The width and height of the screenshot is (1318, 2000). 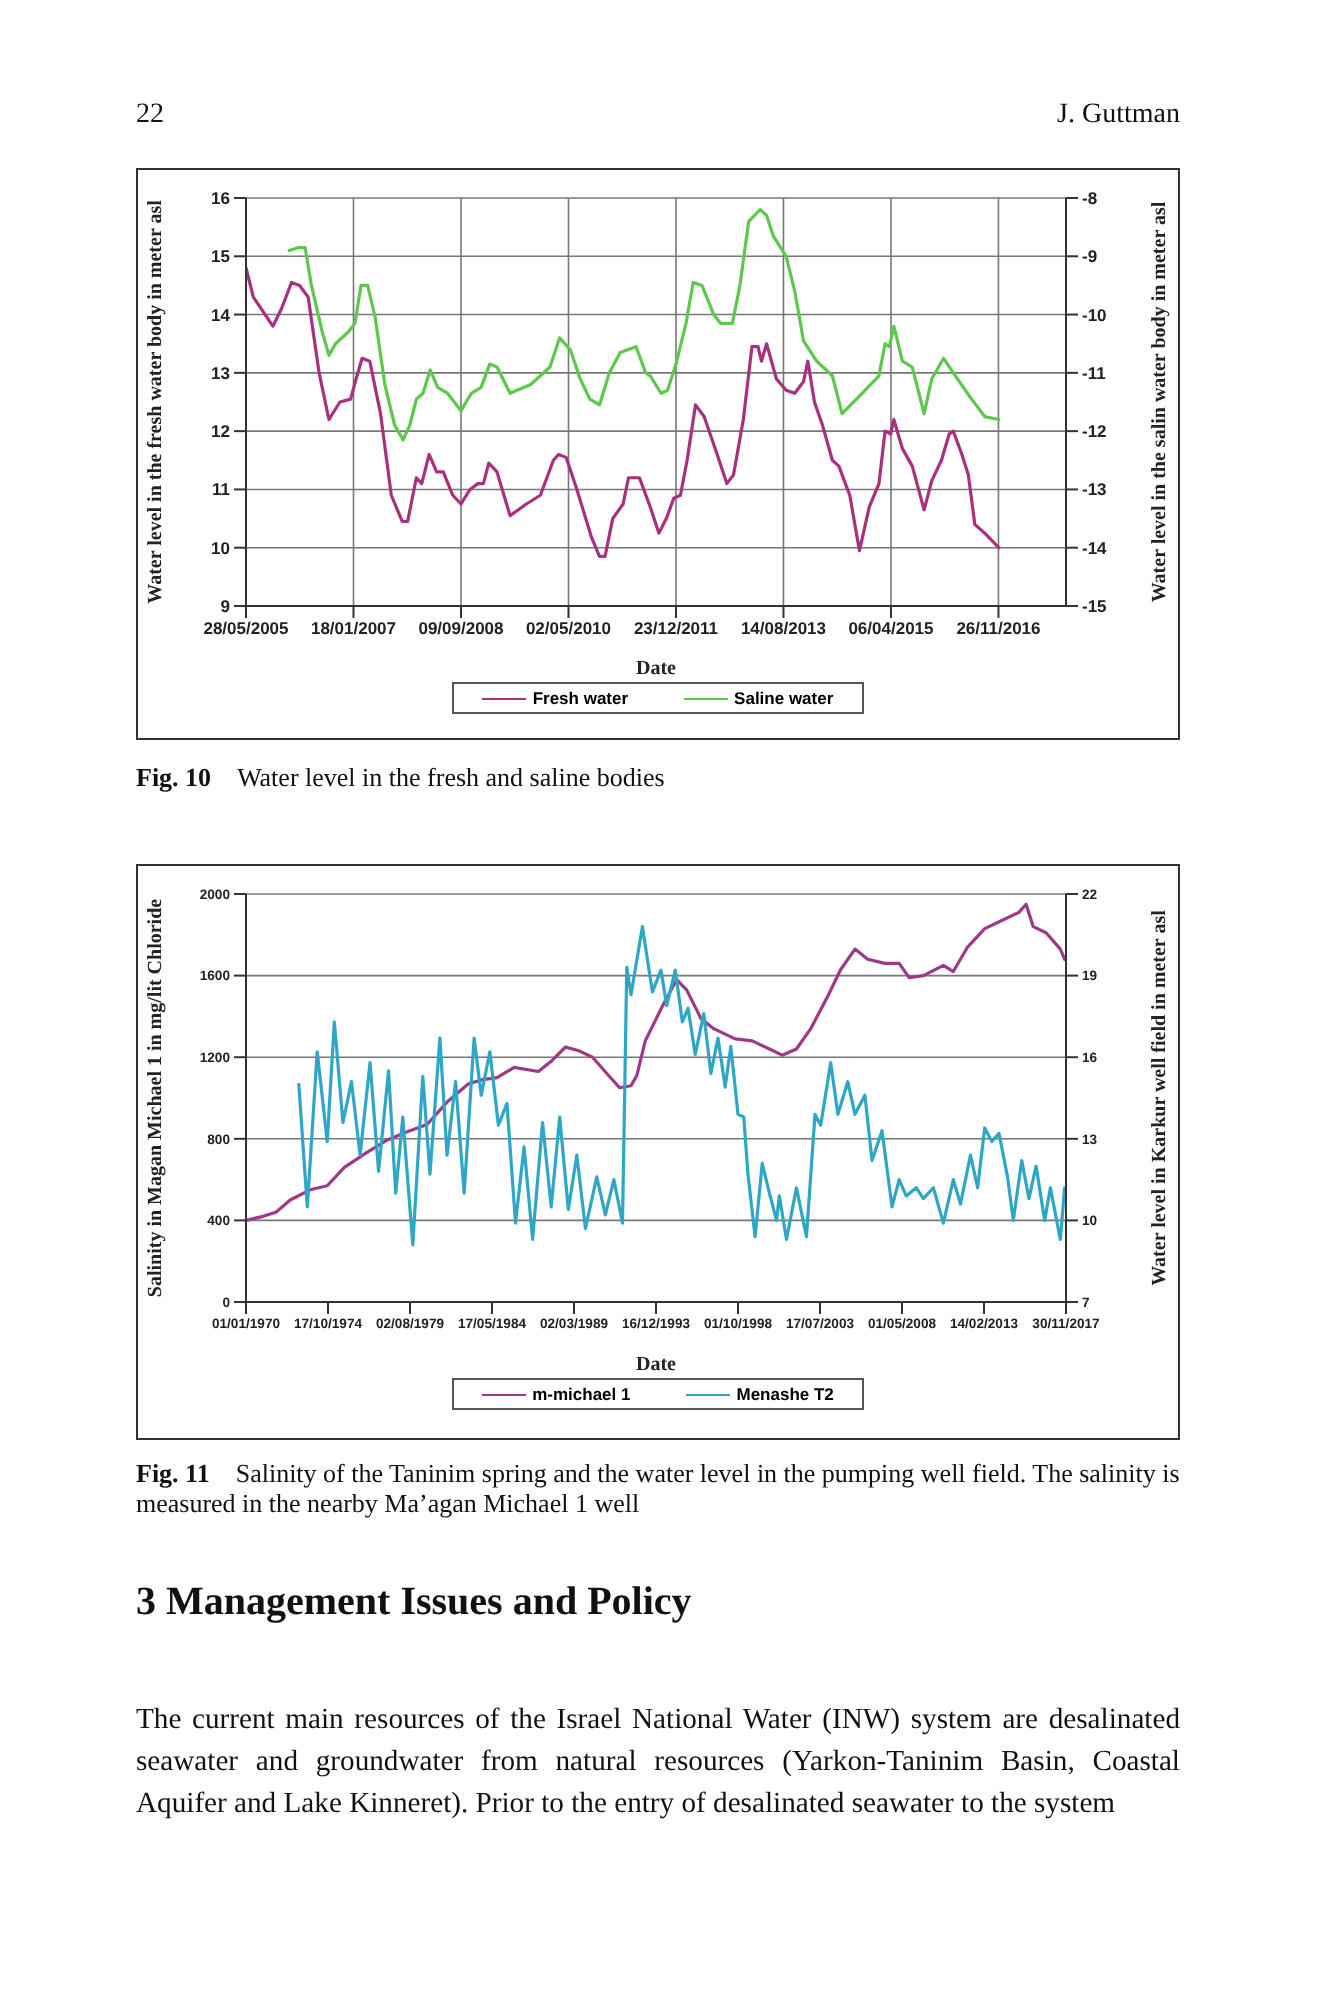 What do you see at coordinates (783, 628) in the screenshot?
I see `x-tick-label: 14/08/2013` at bounding box center [783, 628].